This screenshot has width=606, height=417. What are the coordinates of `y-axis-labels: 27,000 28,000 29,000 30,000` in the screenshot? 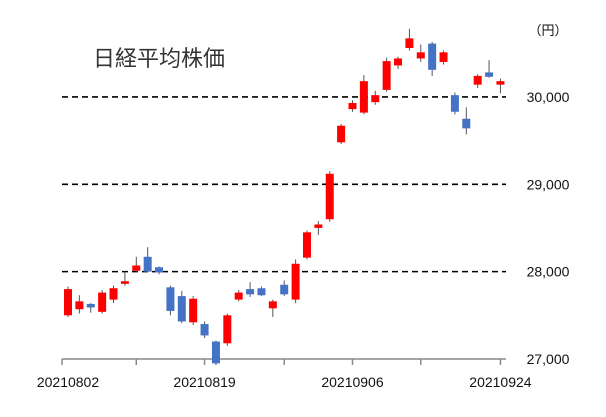 It's located at (548, 228).